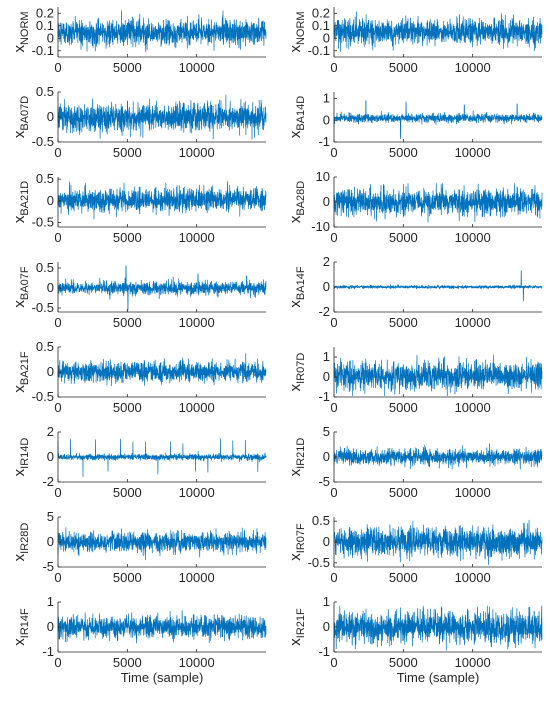 The width and height of the screenshot is (550, 703). Describe the element at coordinates (21, 202) in the screenshot. I see `y-axis-label: xBA21D` at that location.